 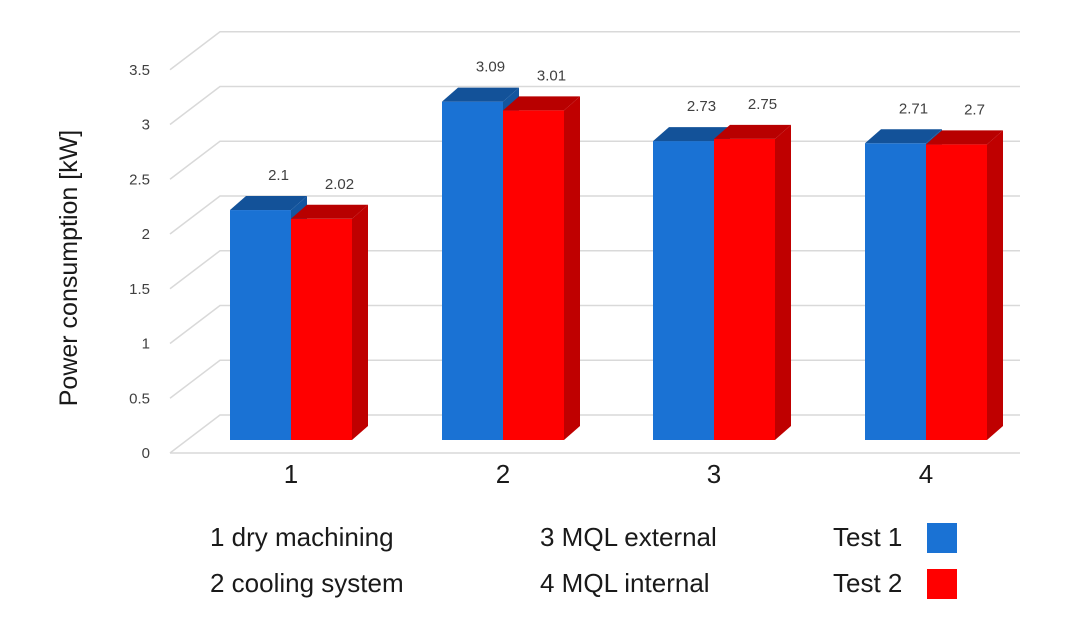 What do you see at coordinates (868, 583) in the screenshot?
I see `legend-series-test2: Test 2` at bounding box center [868, 583].